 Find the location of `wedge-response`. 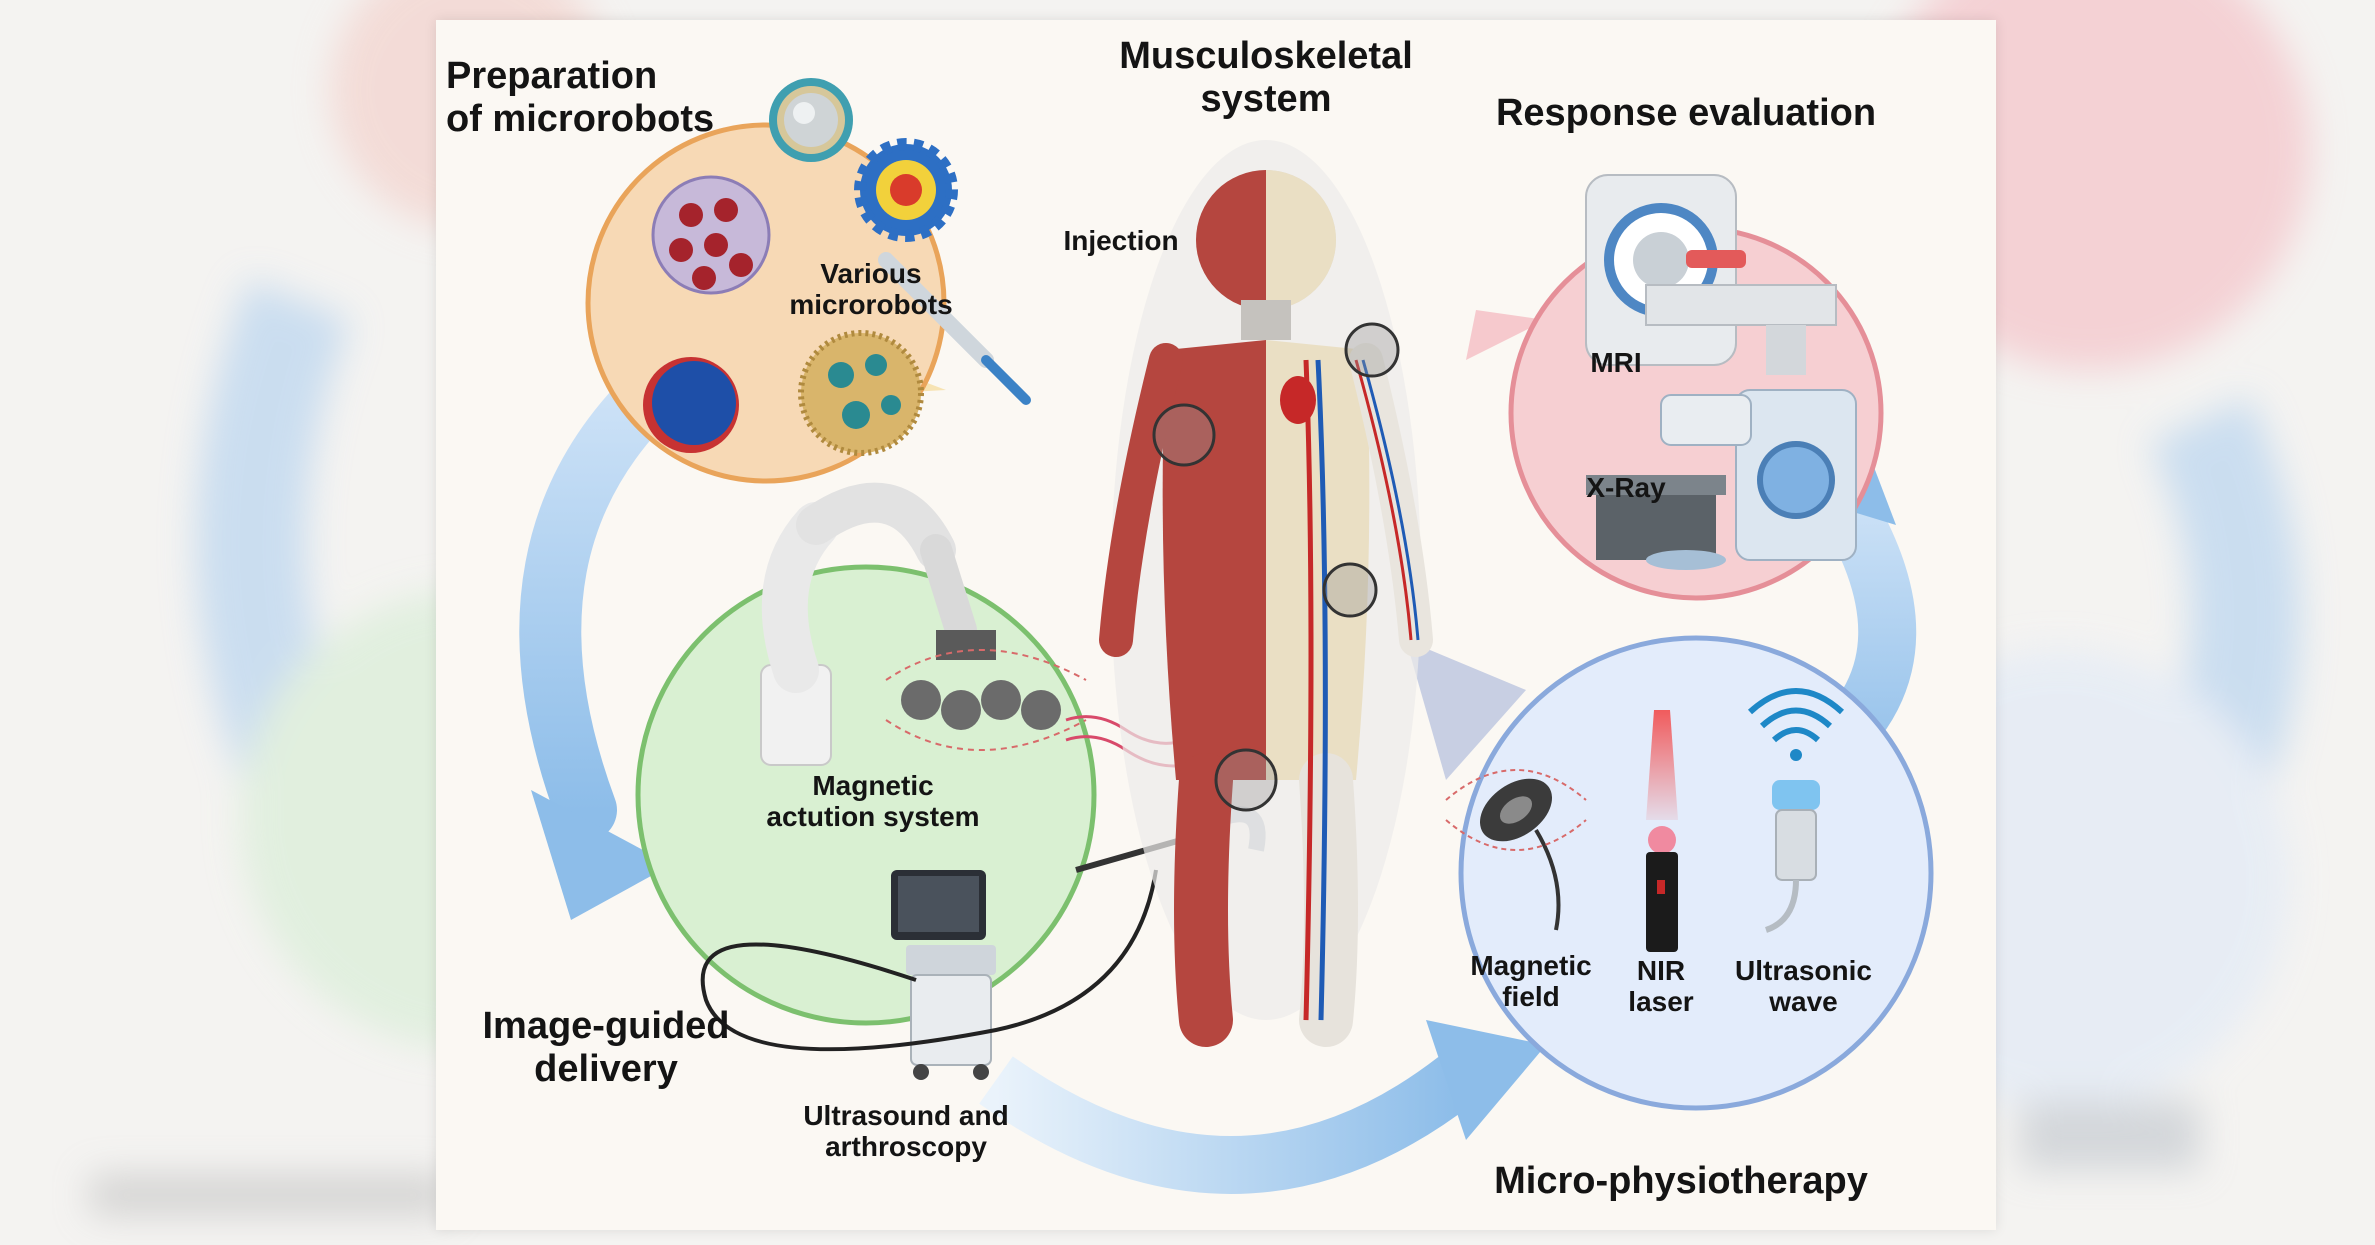

wedge-response is located at coordinates (1506, 335).